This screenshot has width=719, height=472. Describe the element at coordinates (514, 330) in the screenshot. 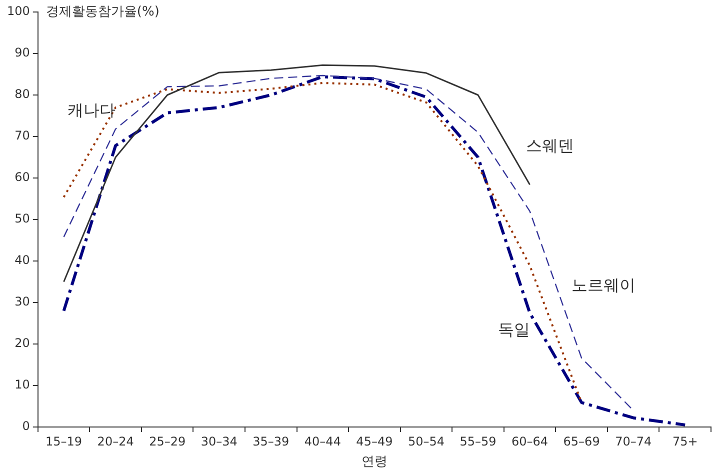

I see `series-label: 독일` at that location.